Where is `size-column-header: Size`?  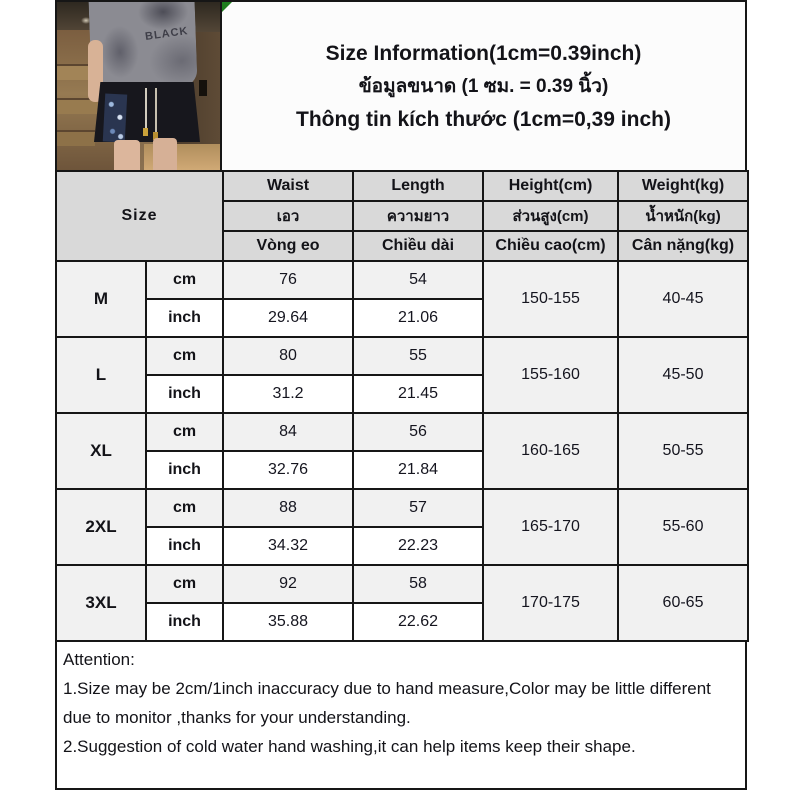
size-column-header: Size is located at coordinates (139, 216).